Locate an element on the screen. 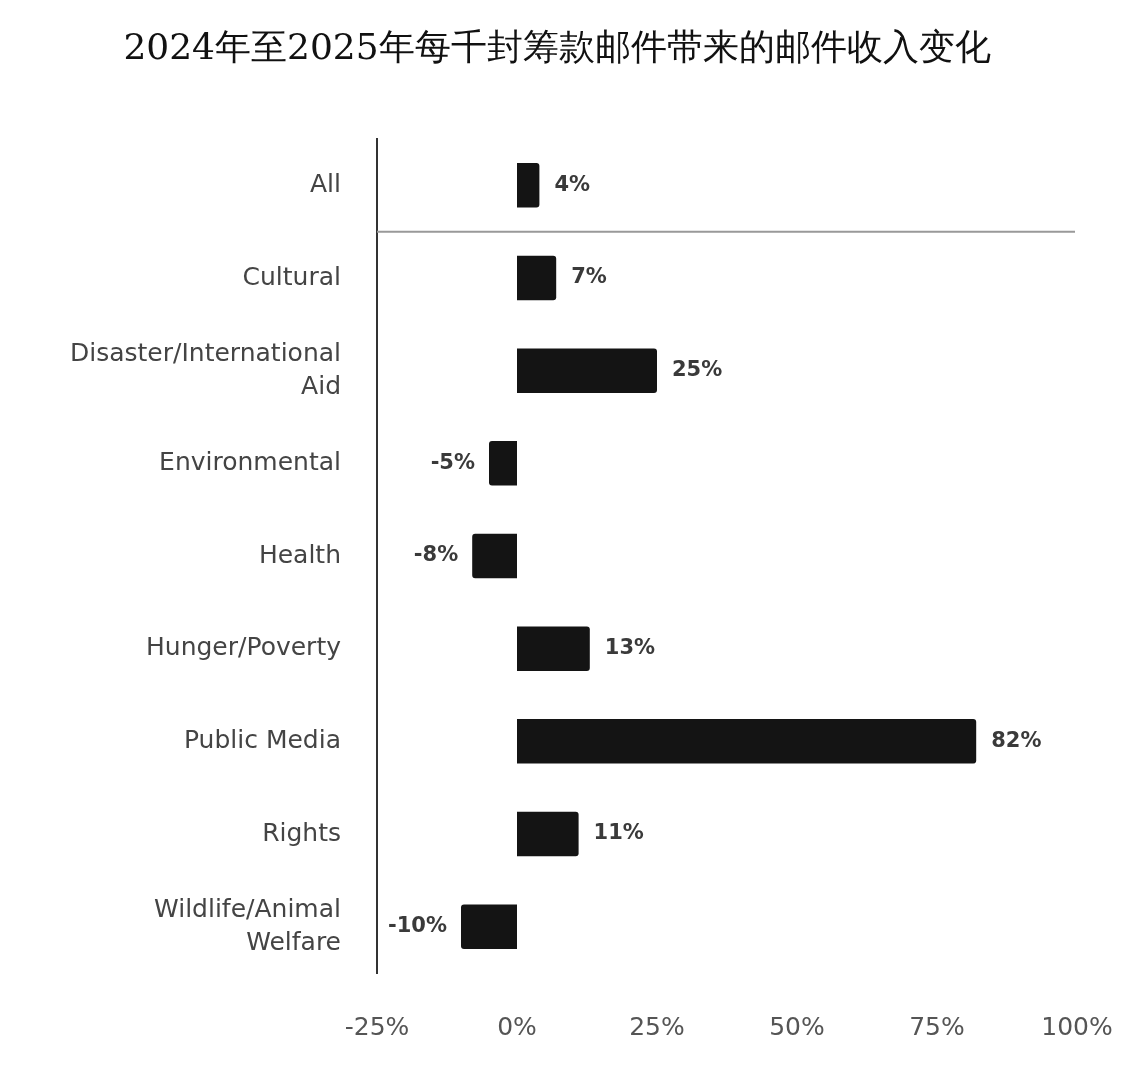  x-tick-label: 25% is located at coordinates (657, 1026).